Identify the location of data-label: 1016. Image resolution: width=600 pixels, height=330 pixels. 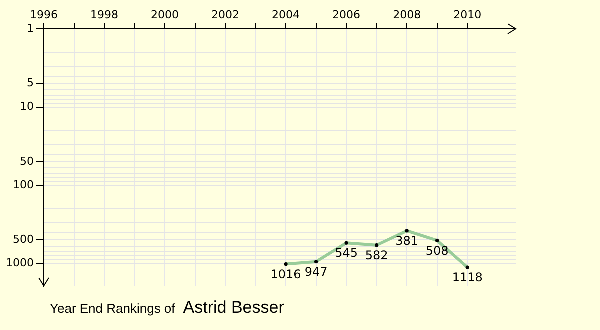
(286, 274).